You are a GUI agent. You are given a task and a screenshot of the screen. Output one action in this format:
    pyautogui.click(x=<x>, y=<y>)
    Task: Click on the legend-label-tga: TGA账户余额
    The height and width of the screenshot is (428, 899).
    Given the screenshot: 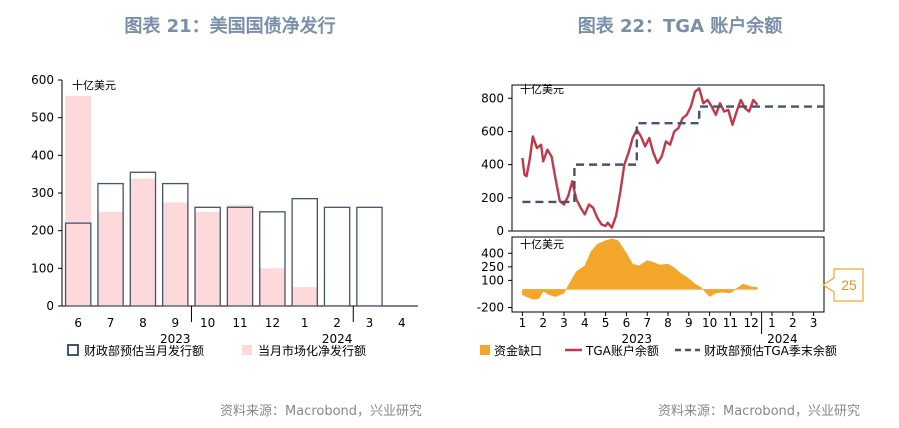 What is the action you would take?
    pyautogui.click(x=622, y=350)
    